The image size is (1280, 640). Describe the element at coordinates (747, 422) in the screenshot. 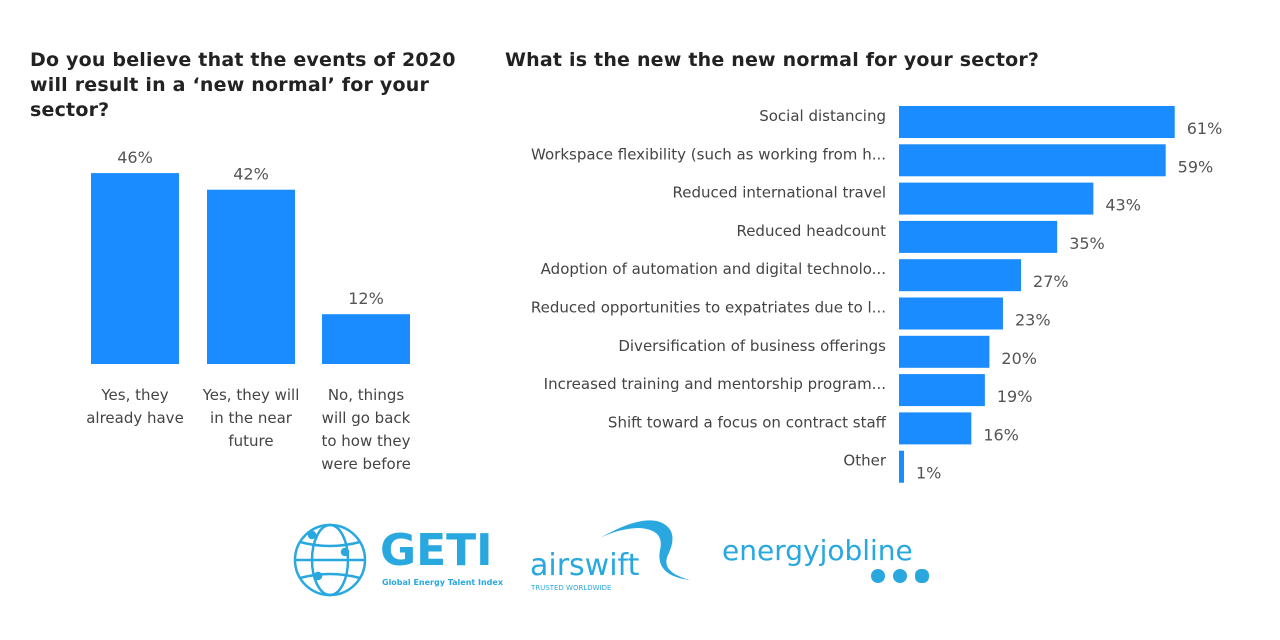

I see `category-label: Shift toward a focus on contract staff` at that location.